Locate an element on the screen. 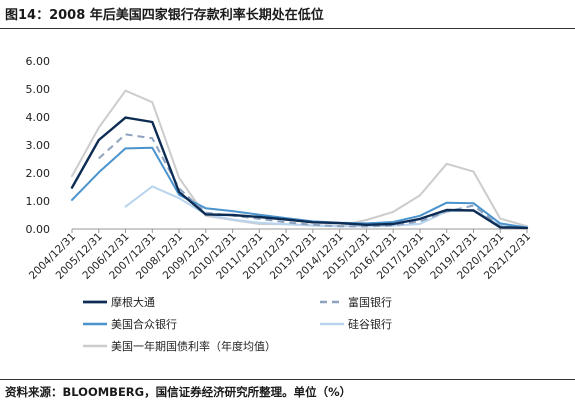  source-note: 资料来源：BLOOMBERG，国信证券经济研究所整理。单位（%） is located at coordinates (178, 392).